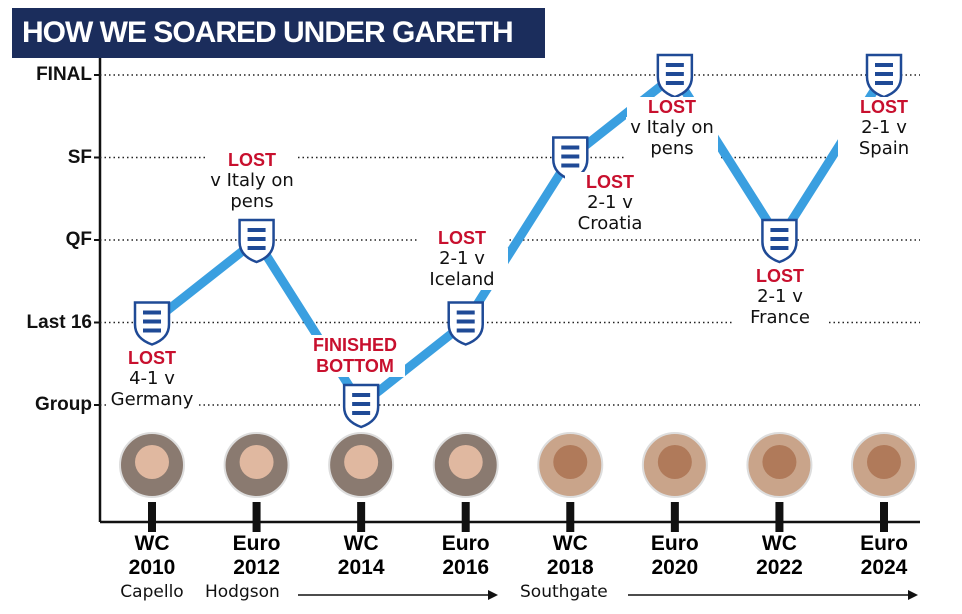  I want to click on annotation-detail: 2-1 v Croatia, so click(610, 213).